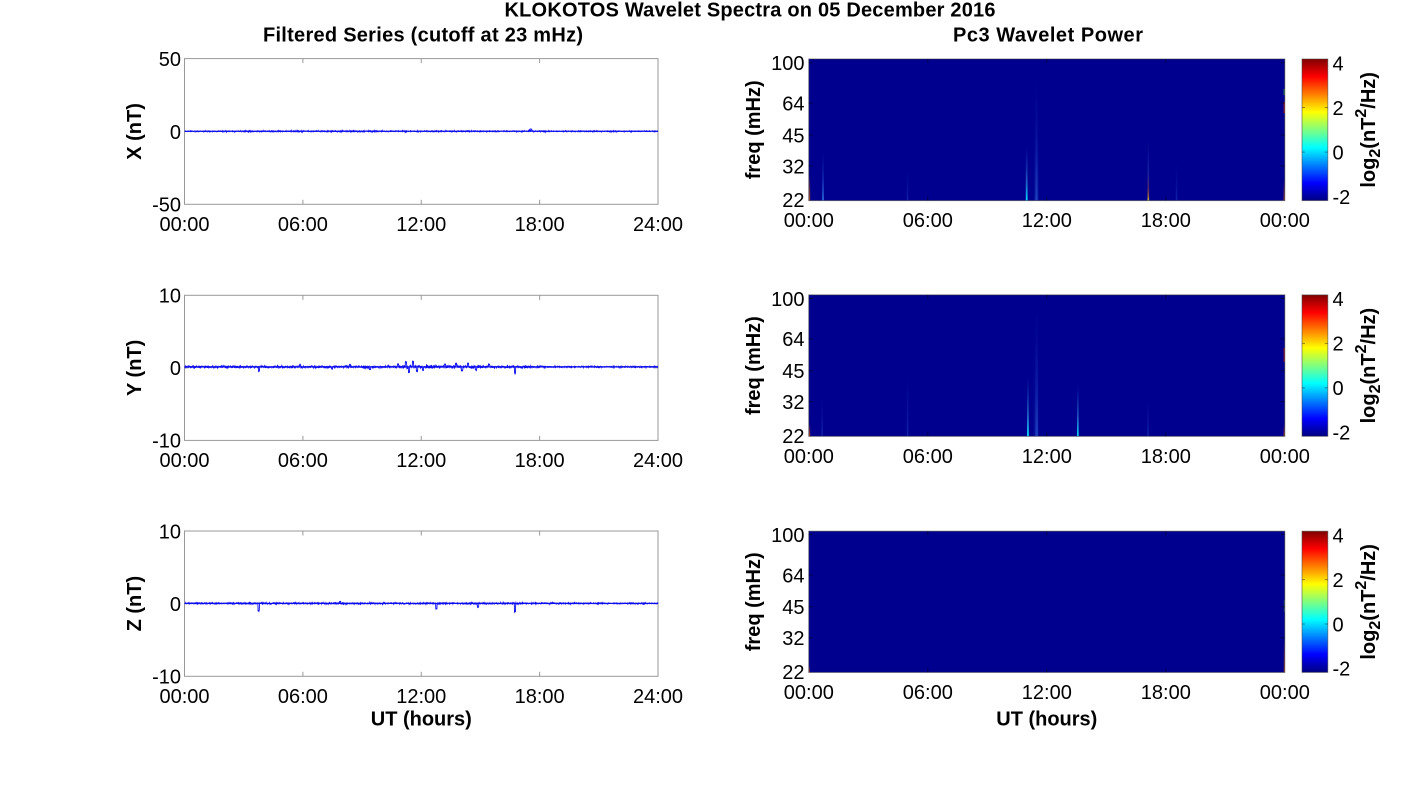 Image resolution: width=1418 pixels, height=788 pixels. Describe the element at coordinates (1048, 36) in the screenshot. I see `svg-text: Pc3 Wavelet Power` at that location.